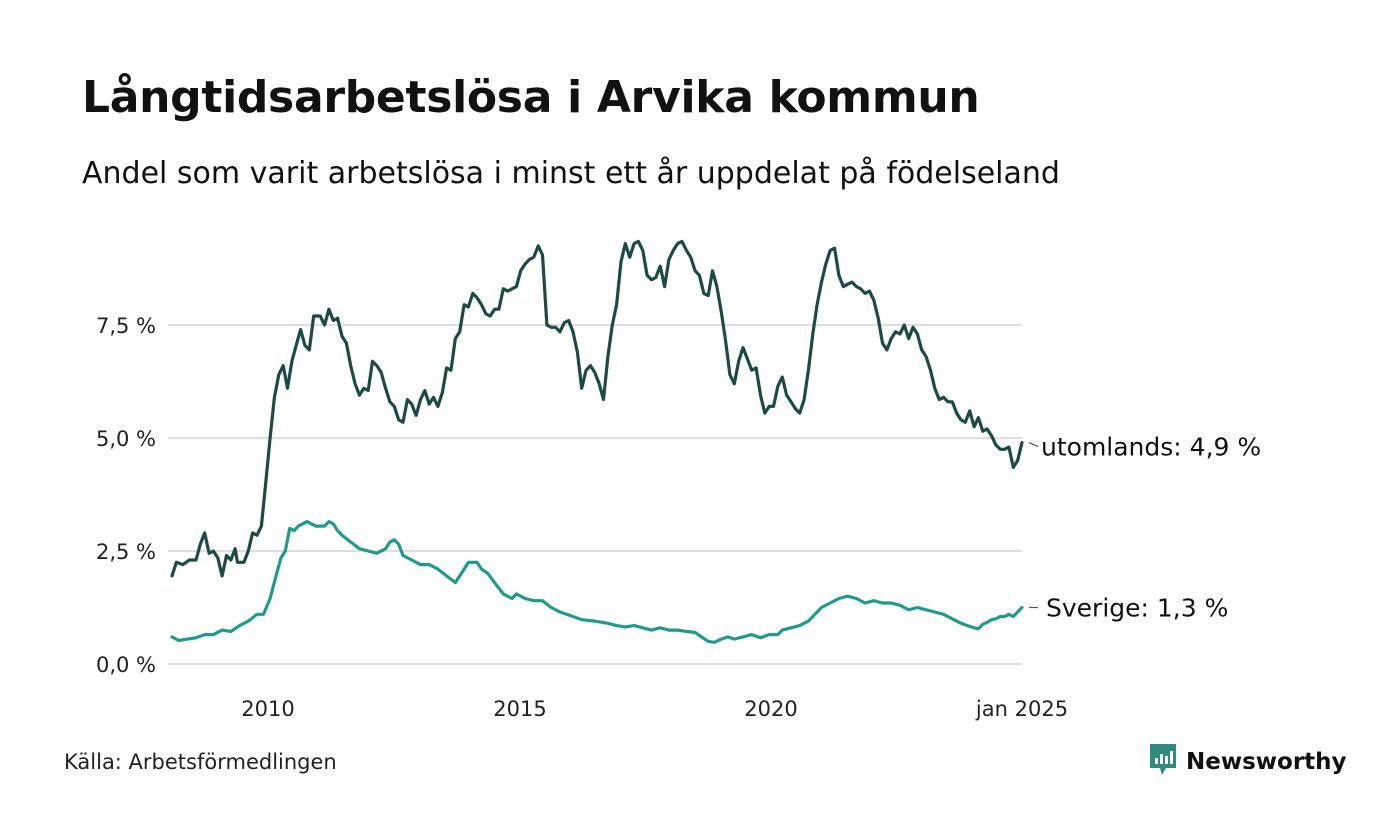  What do you see at coordinates (1151, 447) in the screenshot?
I see `end-label-utomlands: utomlands: 4,9 %` at bounding box center [1151, 447].